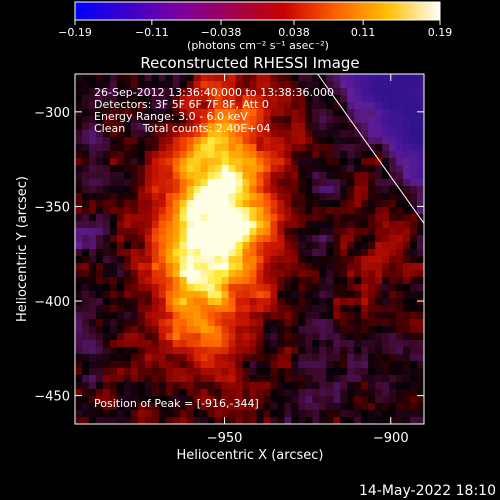  Describe the element at coordinates (181, 104) in the screenshot. I see `annotation-line: Detectors: 3F 5F 6F 7F 8F, Att 0` at that location.